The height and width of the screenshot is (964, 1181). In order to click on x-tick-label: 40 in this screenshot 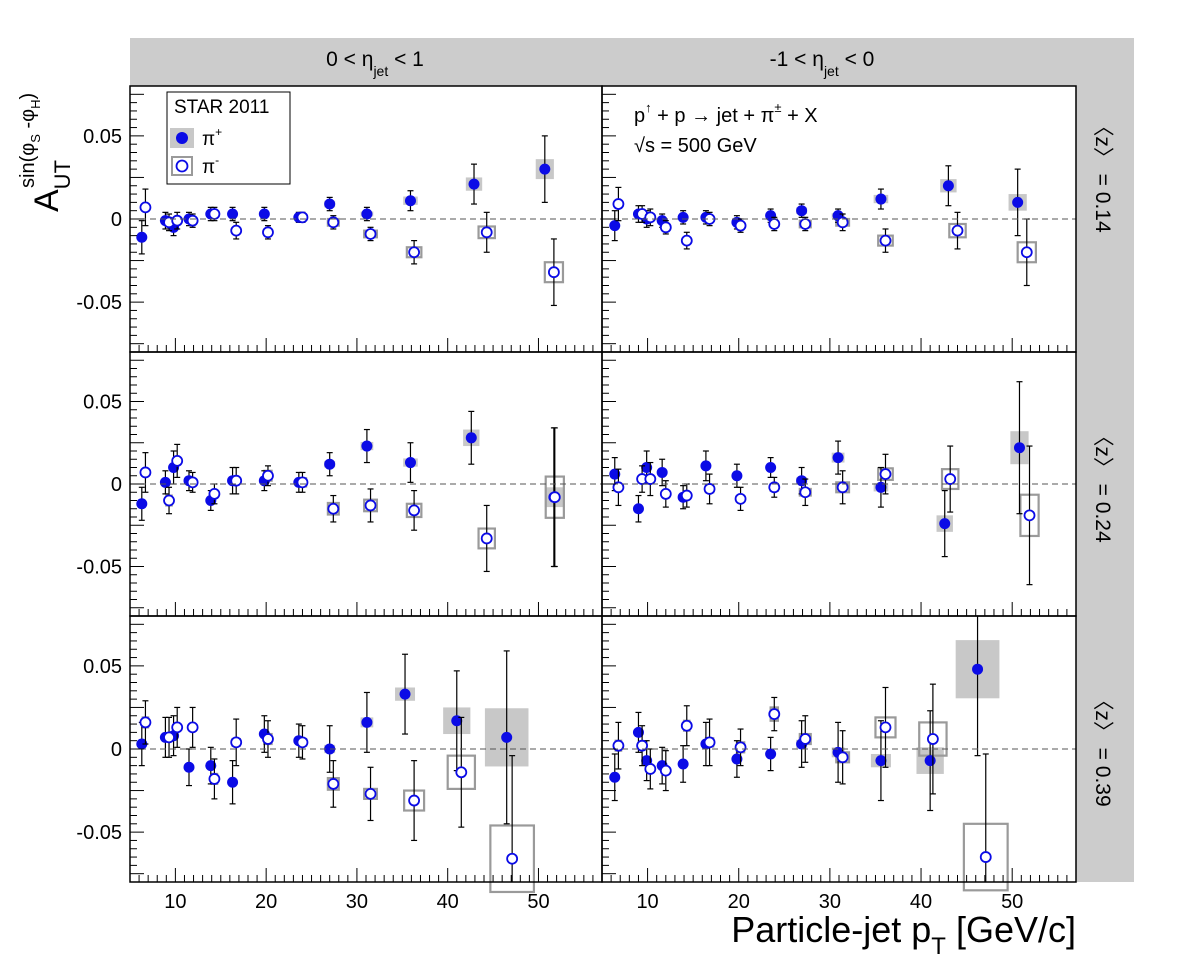, I will do `click(448, 902)`.